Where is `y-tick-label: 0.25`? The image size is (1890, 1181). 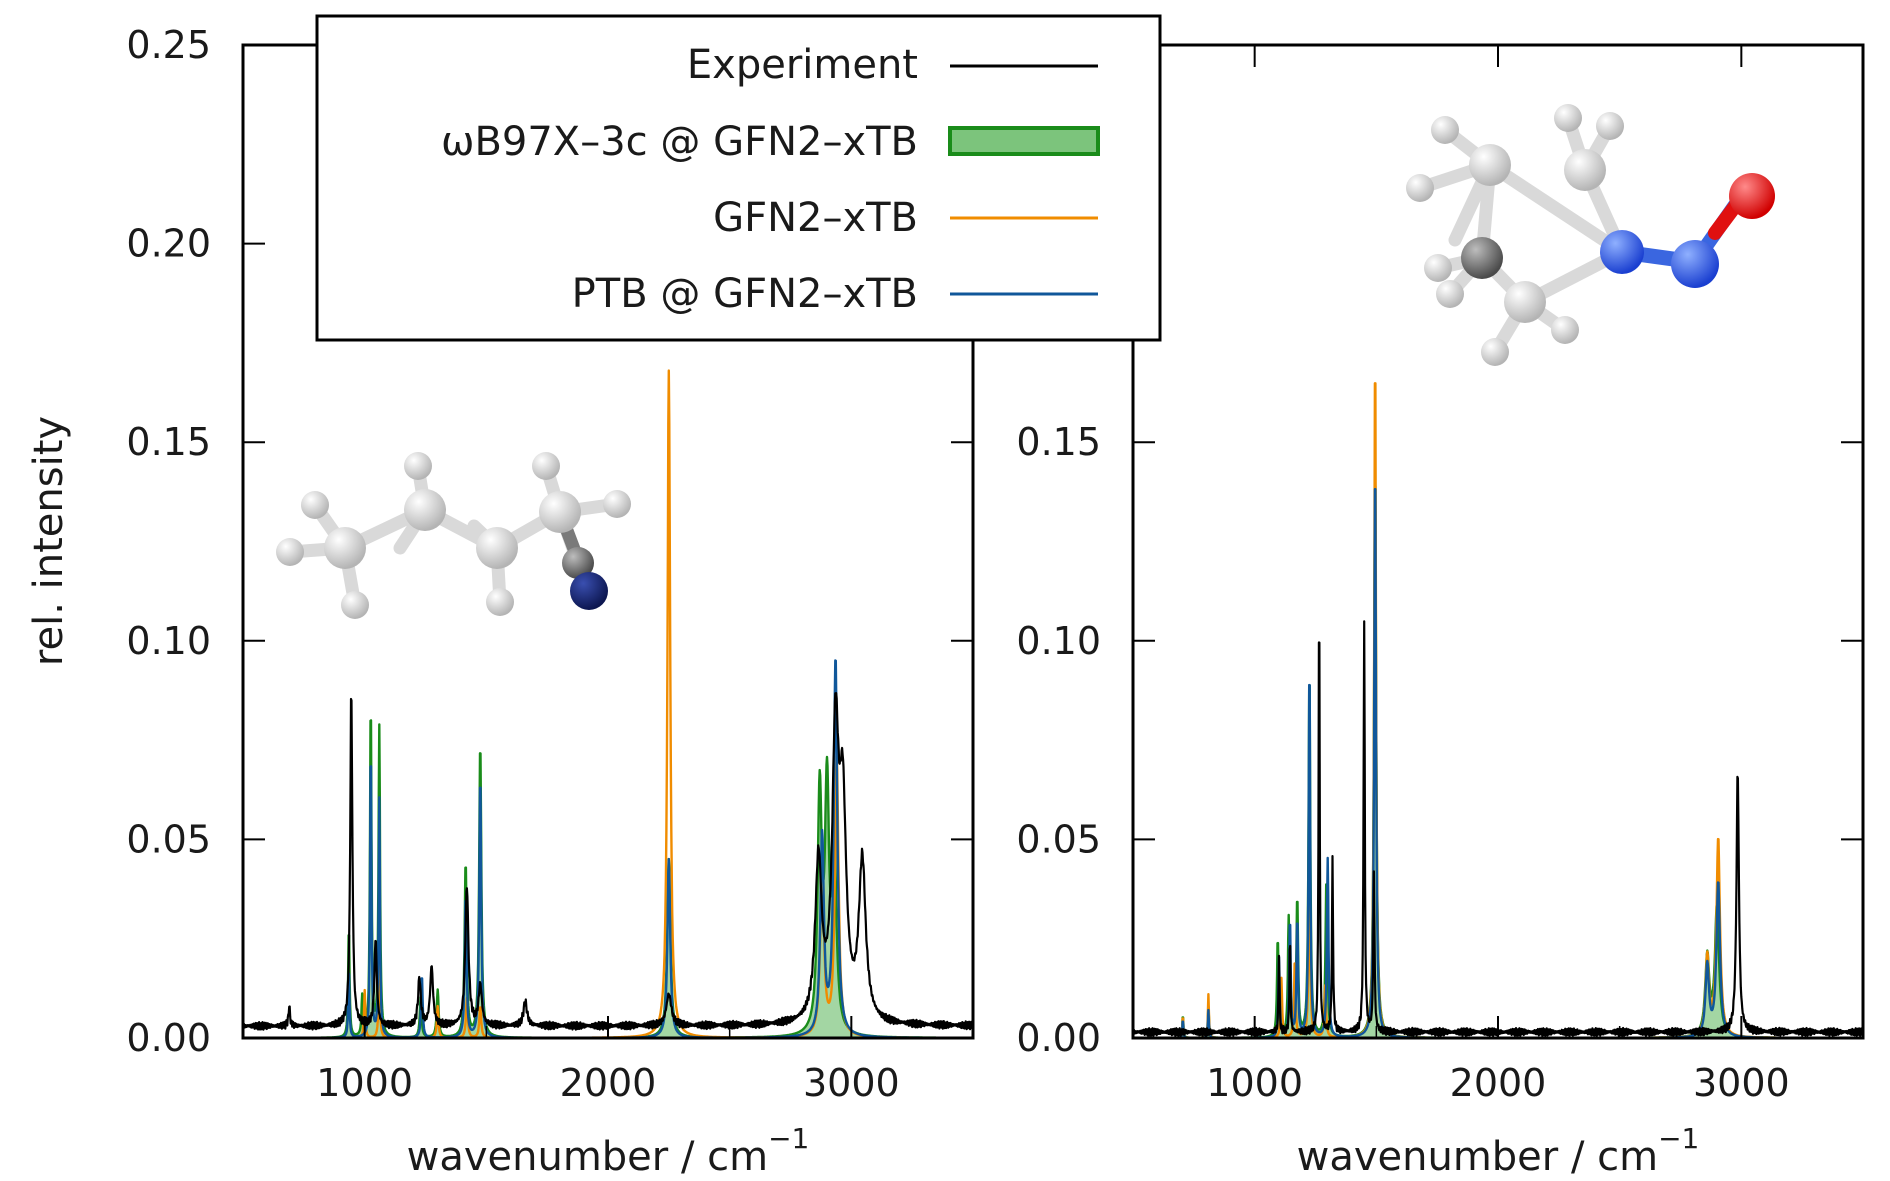 y-tick-label: 0.25 is located at coordinates (168, 45).